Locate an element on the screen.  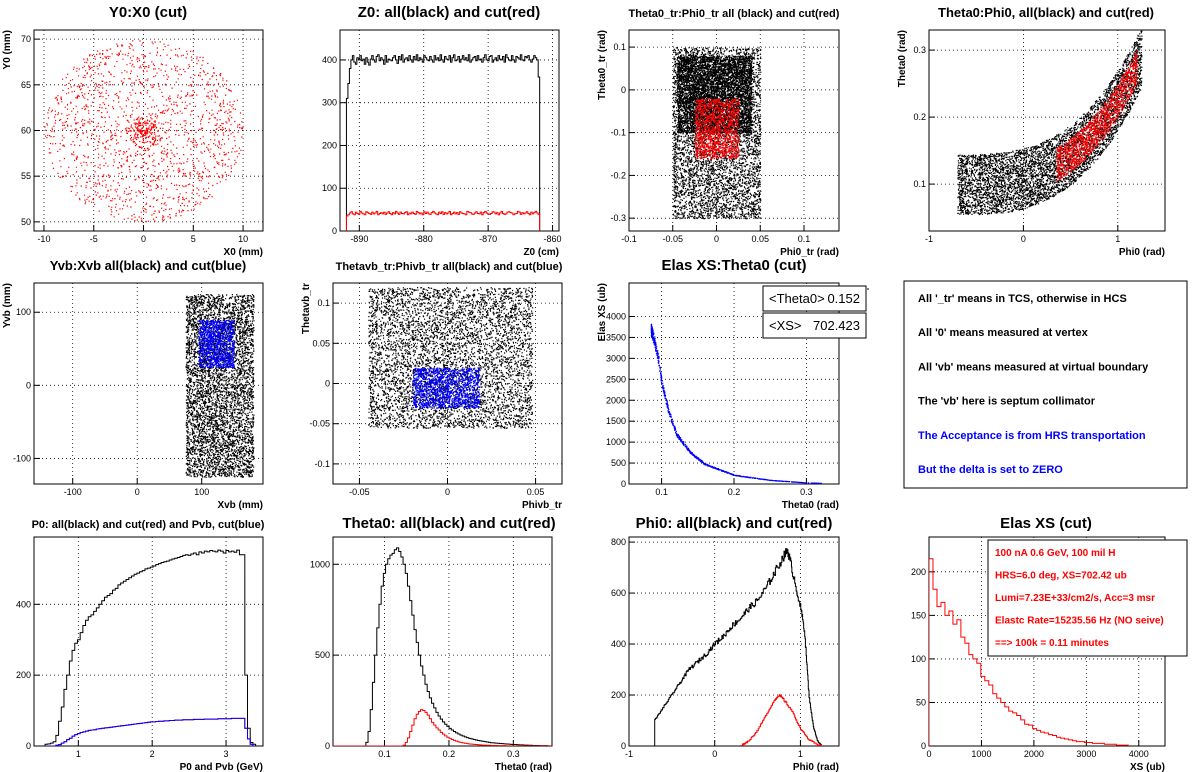
x-axis-label: Phivb_tr is located at coordinates (542, 505).